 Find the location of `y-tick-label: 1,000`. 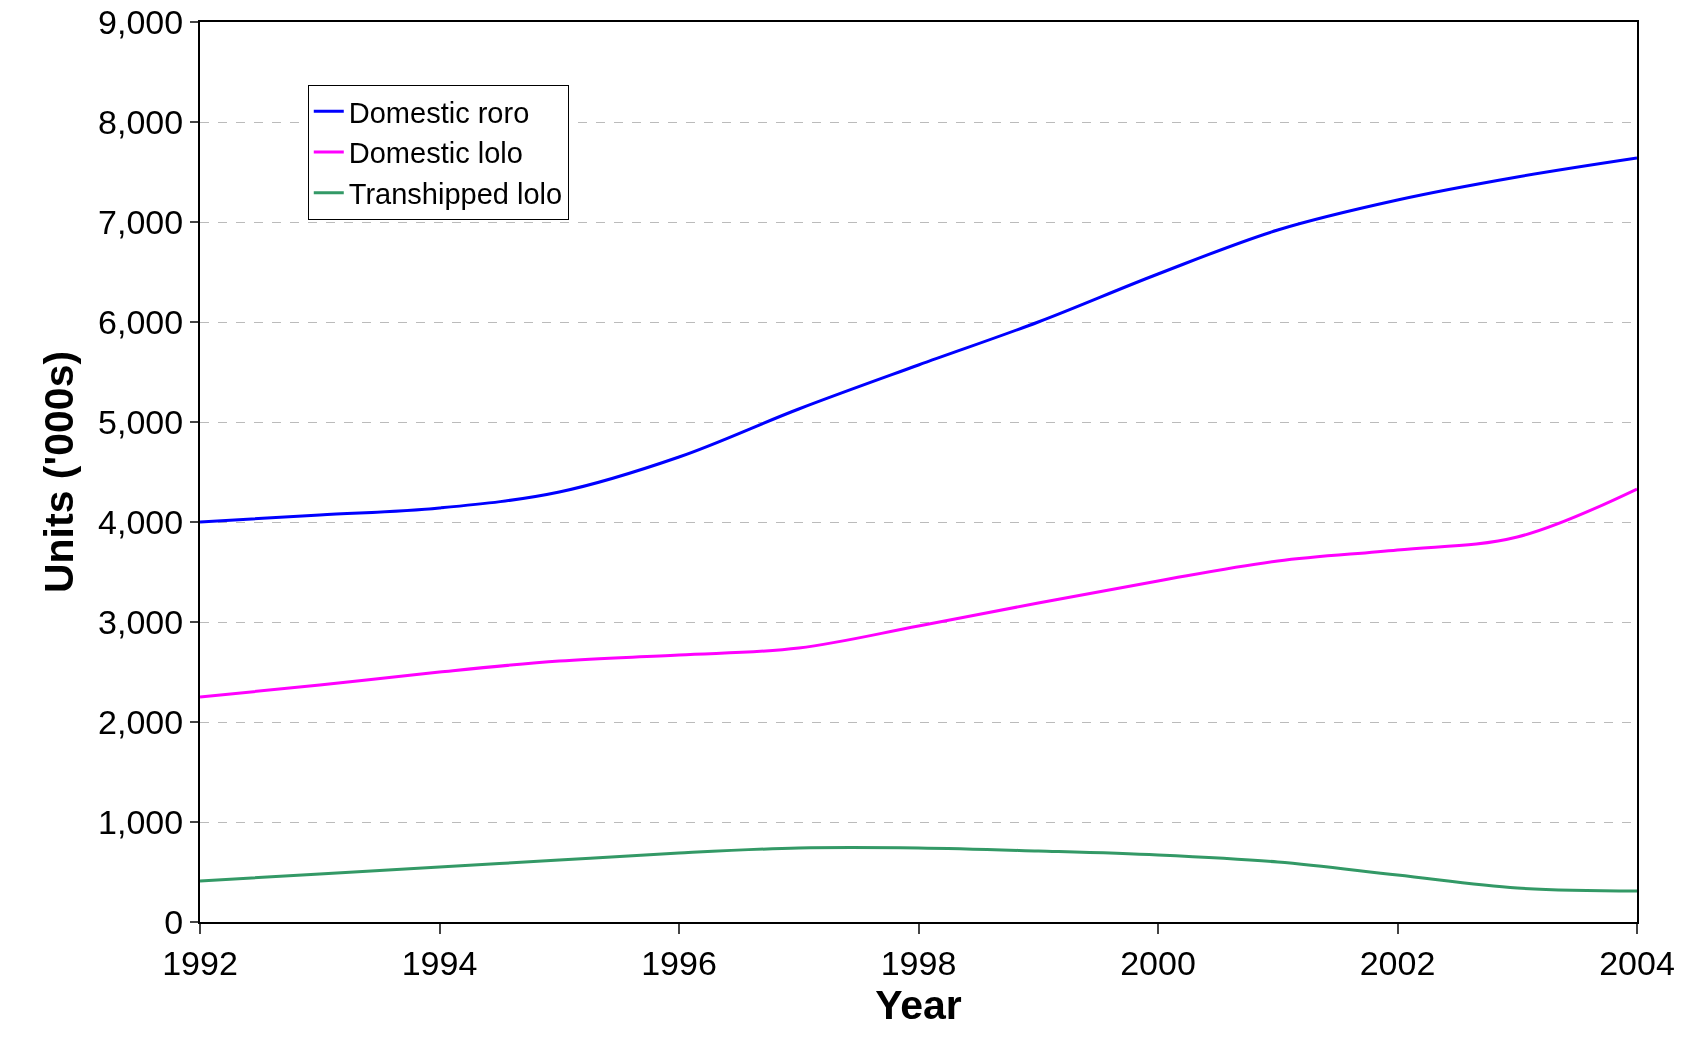

y-tick-label: 1,000 is located at coordinates (141, 821).